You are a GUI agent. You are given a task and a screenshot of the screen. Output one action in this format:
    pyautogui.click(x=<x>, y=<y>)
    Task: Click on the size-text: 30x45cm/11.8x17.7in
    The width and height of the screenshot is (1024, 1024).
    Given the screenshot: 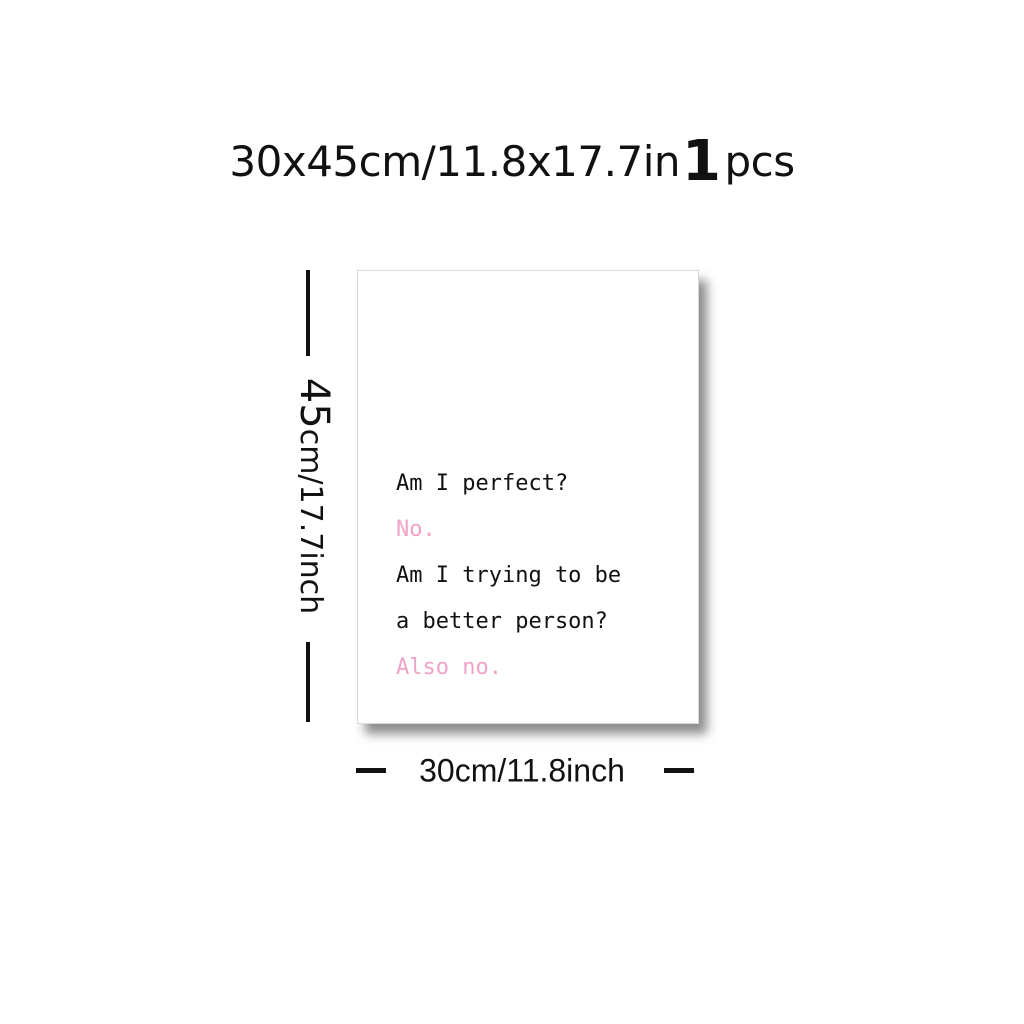 What is the action you would take?
    pyautogui.click(x=454, y=161)
    